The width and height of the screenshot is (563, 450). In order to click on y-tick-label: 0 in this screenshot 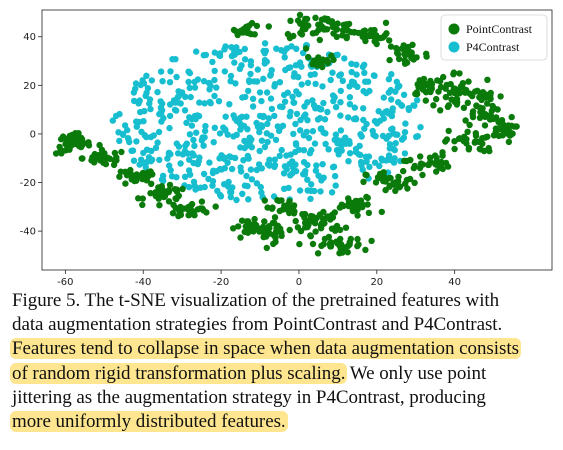, I will do `click(33, 134)`.